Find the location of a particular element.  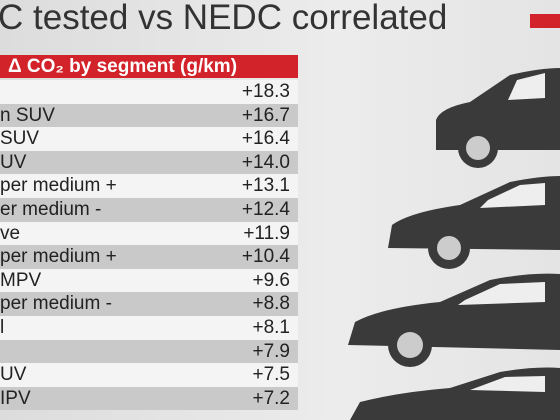

table-row: per medium + +10.4 is located at coordinates (149, 257).